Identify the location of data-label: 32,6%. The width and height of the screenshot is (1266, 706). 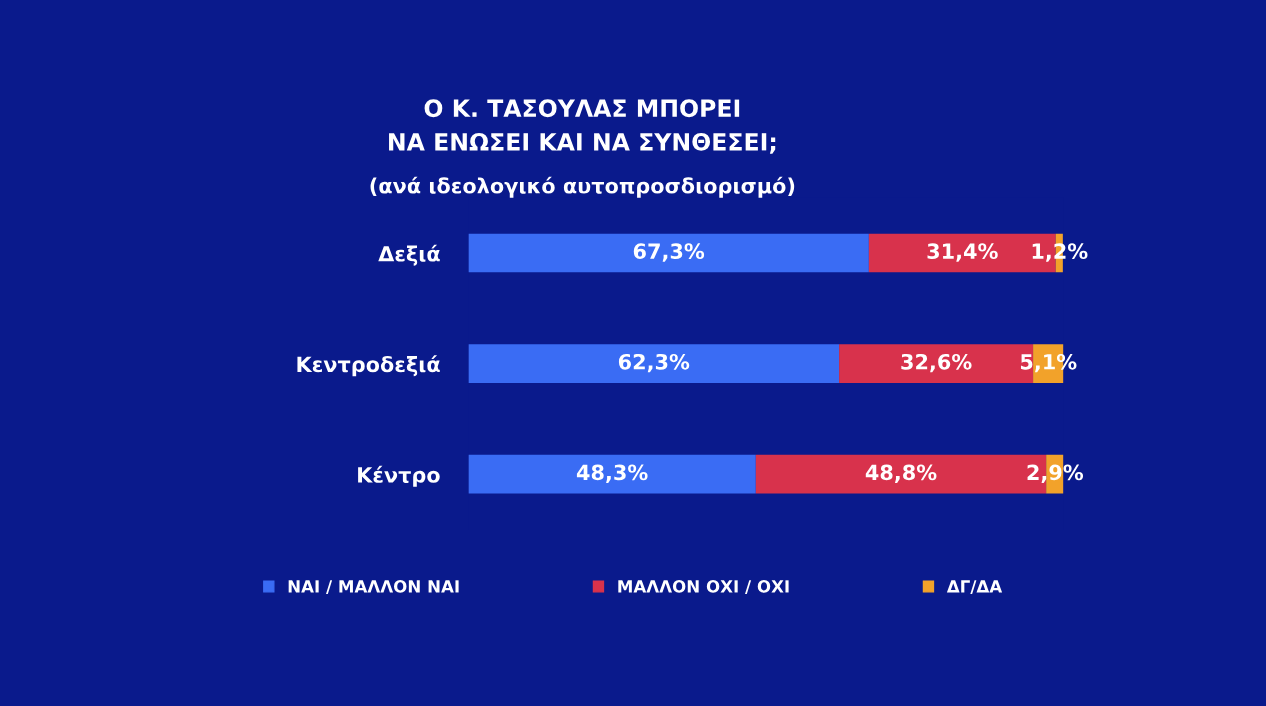
(936, 363).